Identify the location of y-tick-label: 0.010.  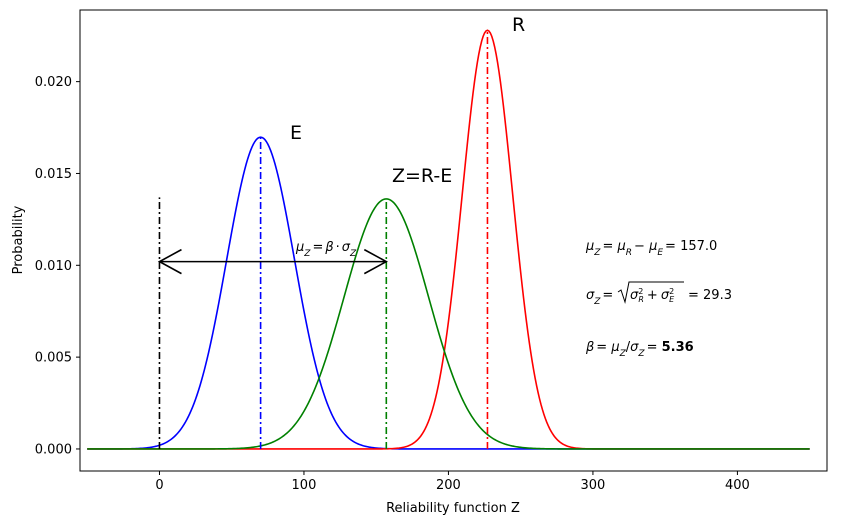
(53, 266).